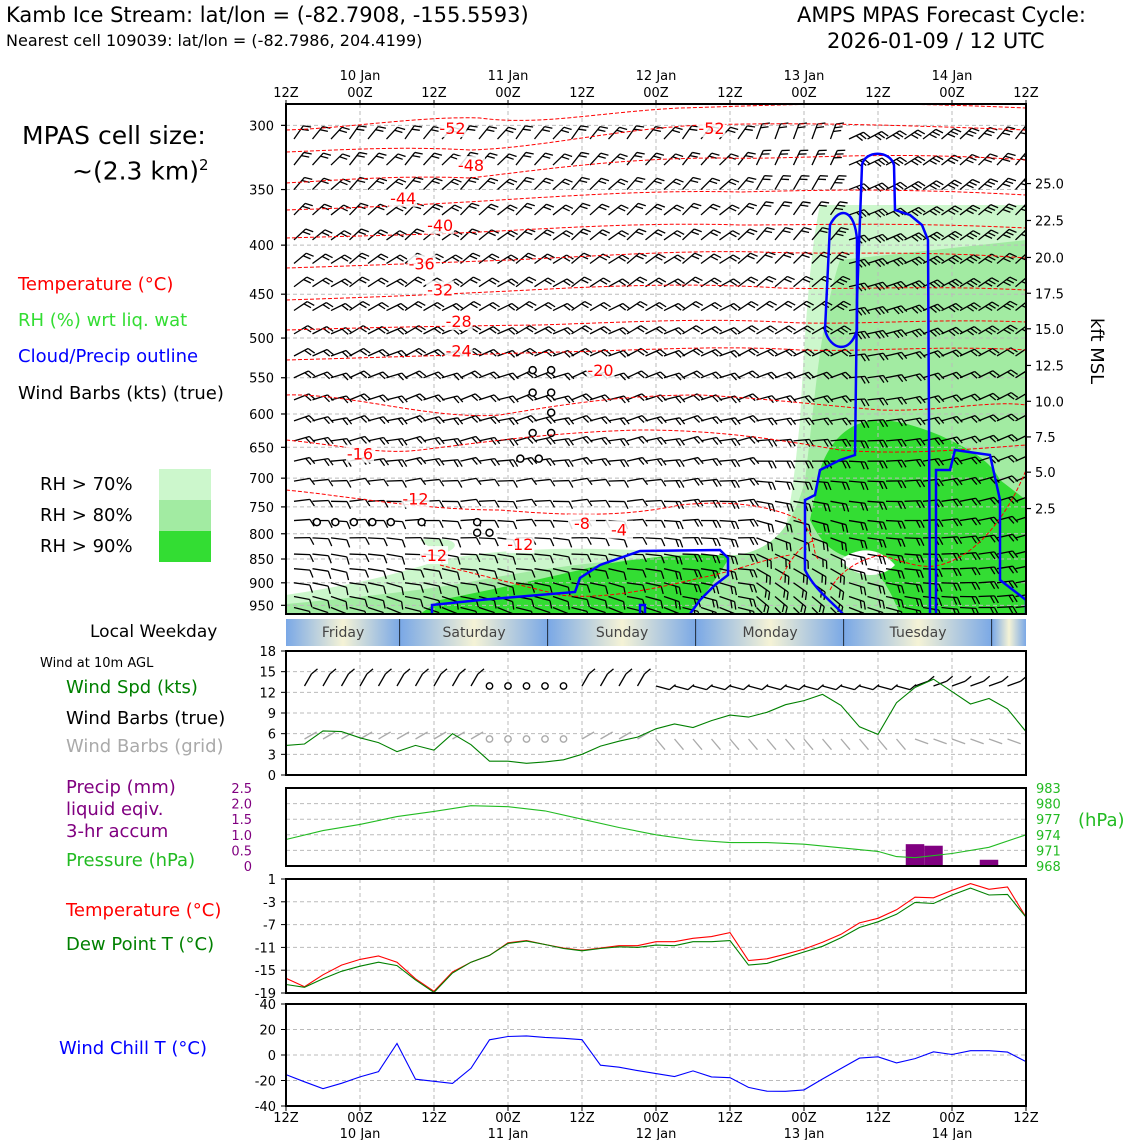 The image size is (1140, 1140). Describe the element at coordinates (1049, 258) in the screenshot. I see `kft-tick-label: 20.0` at that location.